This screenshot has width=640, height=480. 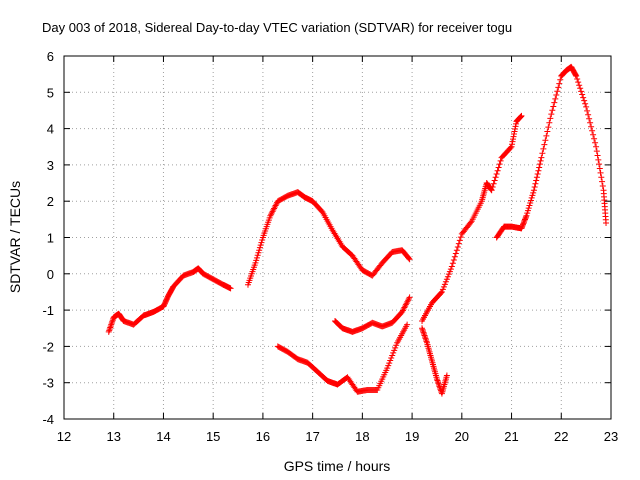 What do you see at coordinates (48, 419) in the screenshot?
I see `y-tick-label: -4` at bounding box center [48, 419].